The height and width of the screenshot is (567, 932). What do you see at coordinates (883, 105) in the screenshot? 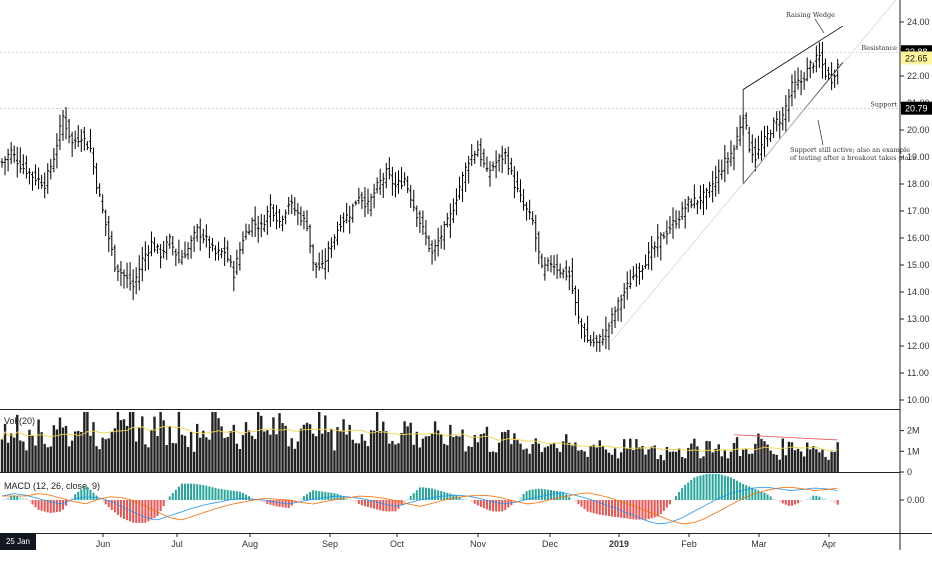
I see `level-name-label: Support` at bounding box center [883, 105].